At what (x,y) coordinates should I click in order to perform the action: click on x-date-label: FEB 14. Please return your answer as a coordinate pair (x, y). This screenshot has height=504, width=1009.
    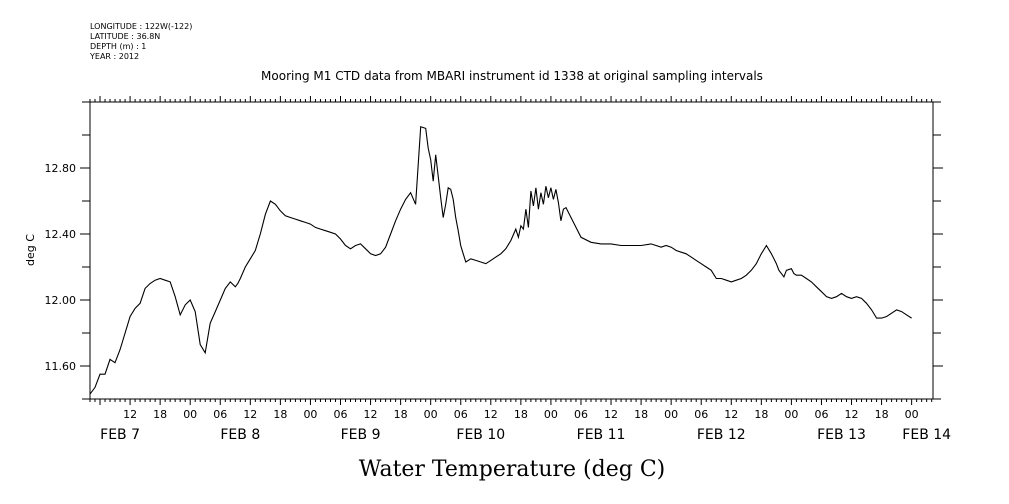
    Looking at the image, I should click on (926, 435).